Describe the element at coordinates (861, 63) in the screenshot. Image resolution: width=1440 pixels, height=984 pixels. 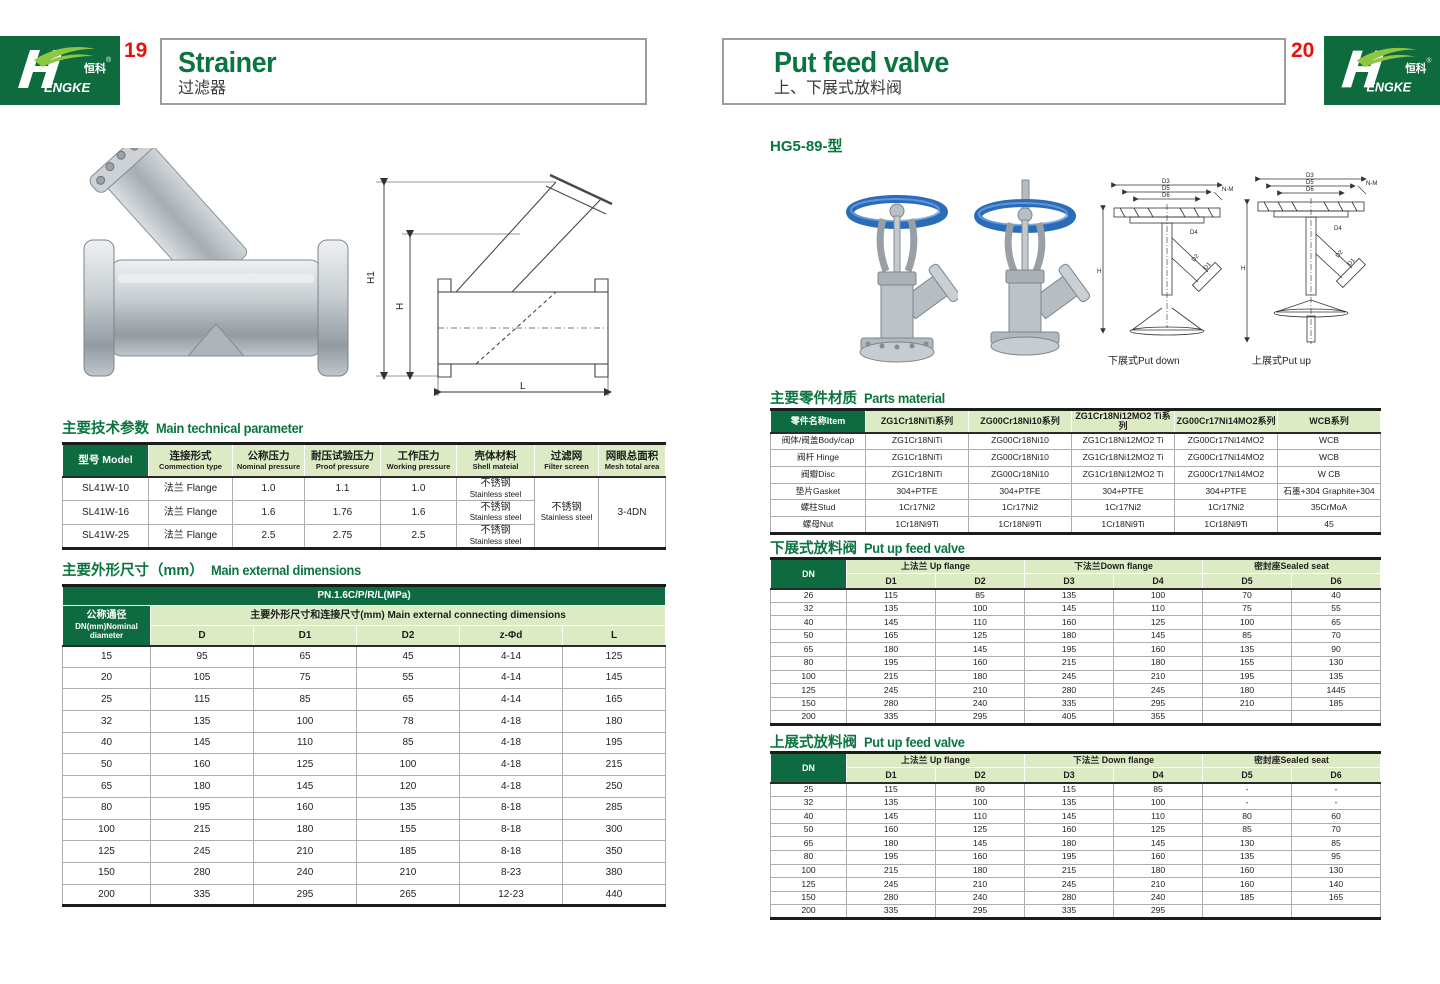
I see `right-page-title-en: Put feed valve` at that location.